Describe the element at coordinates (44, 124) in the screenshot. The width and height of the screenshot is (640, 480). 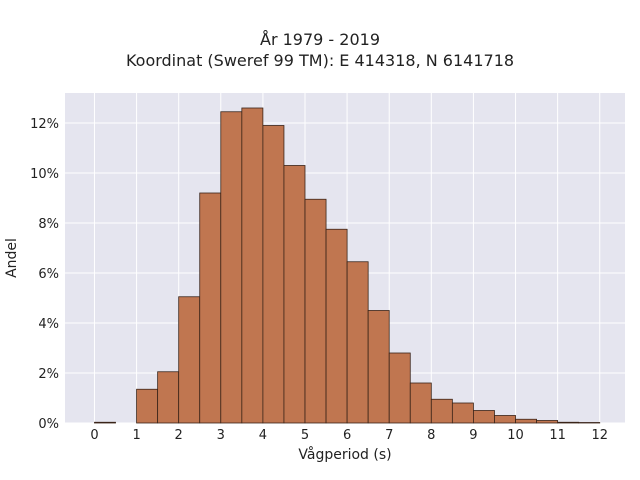
I see `y-tick-label: 12%` at that location.